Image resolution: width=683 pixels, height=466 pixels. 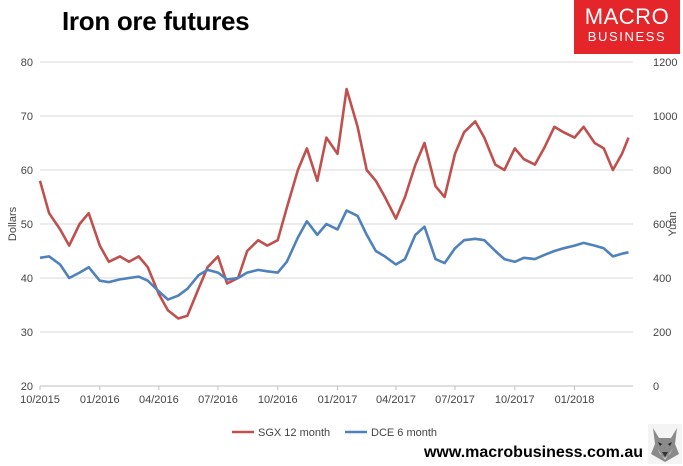 What do you see at coordinates (575, 400) in the screenshot?
I see `x-tick-label: 01/2018` at bounding box center [575, 400].